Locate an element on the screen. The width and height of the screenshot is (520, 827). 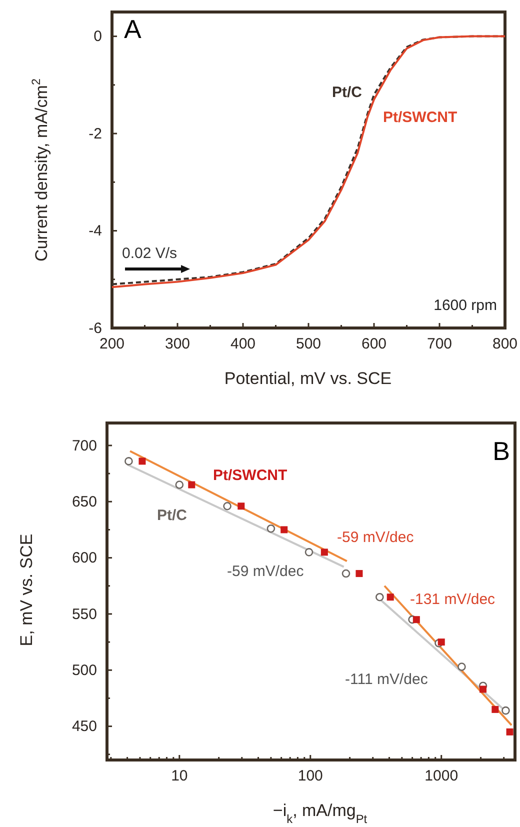
chart-title: A is located at coordinates (133, 29).